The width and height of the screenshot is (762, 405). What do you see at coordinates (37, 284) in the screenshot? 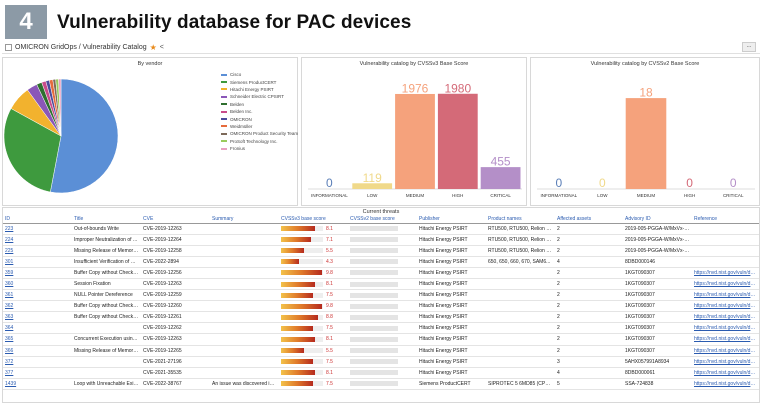
I see `cell-id: 360` at bounding box center [37, 284].